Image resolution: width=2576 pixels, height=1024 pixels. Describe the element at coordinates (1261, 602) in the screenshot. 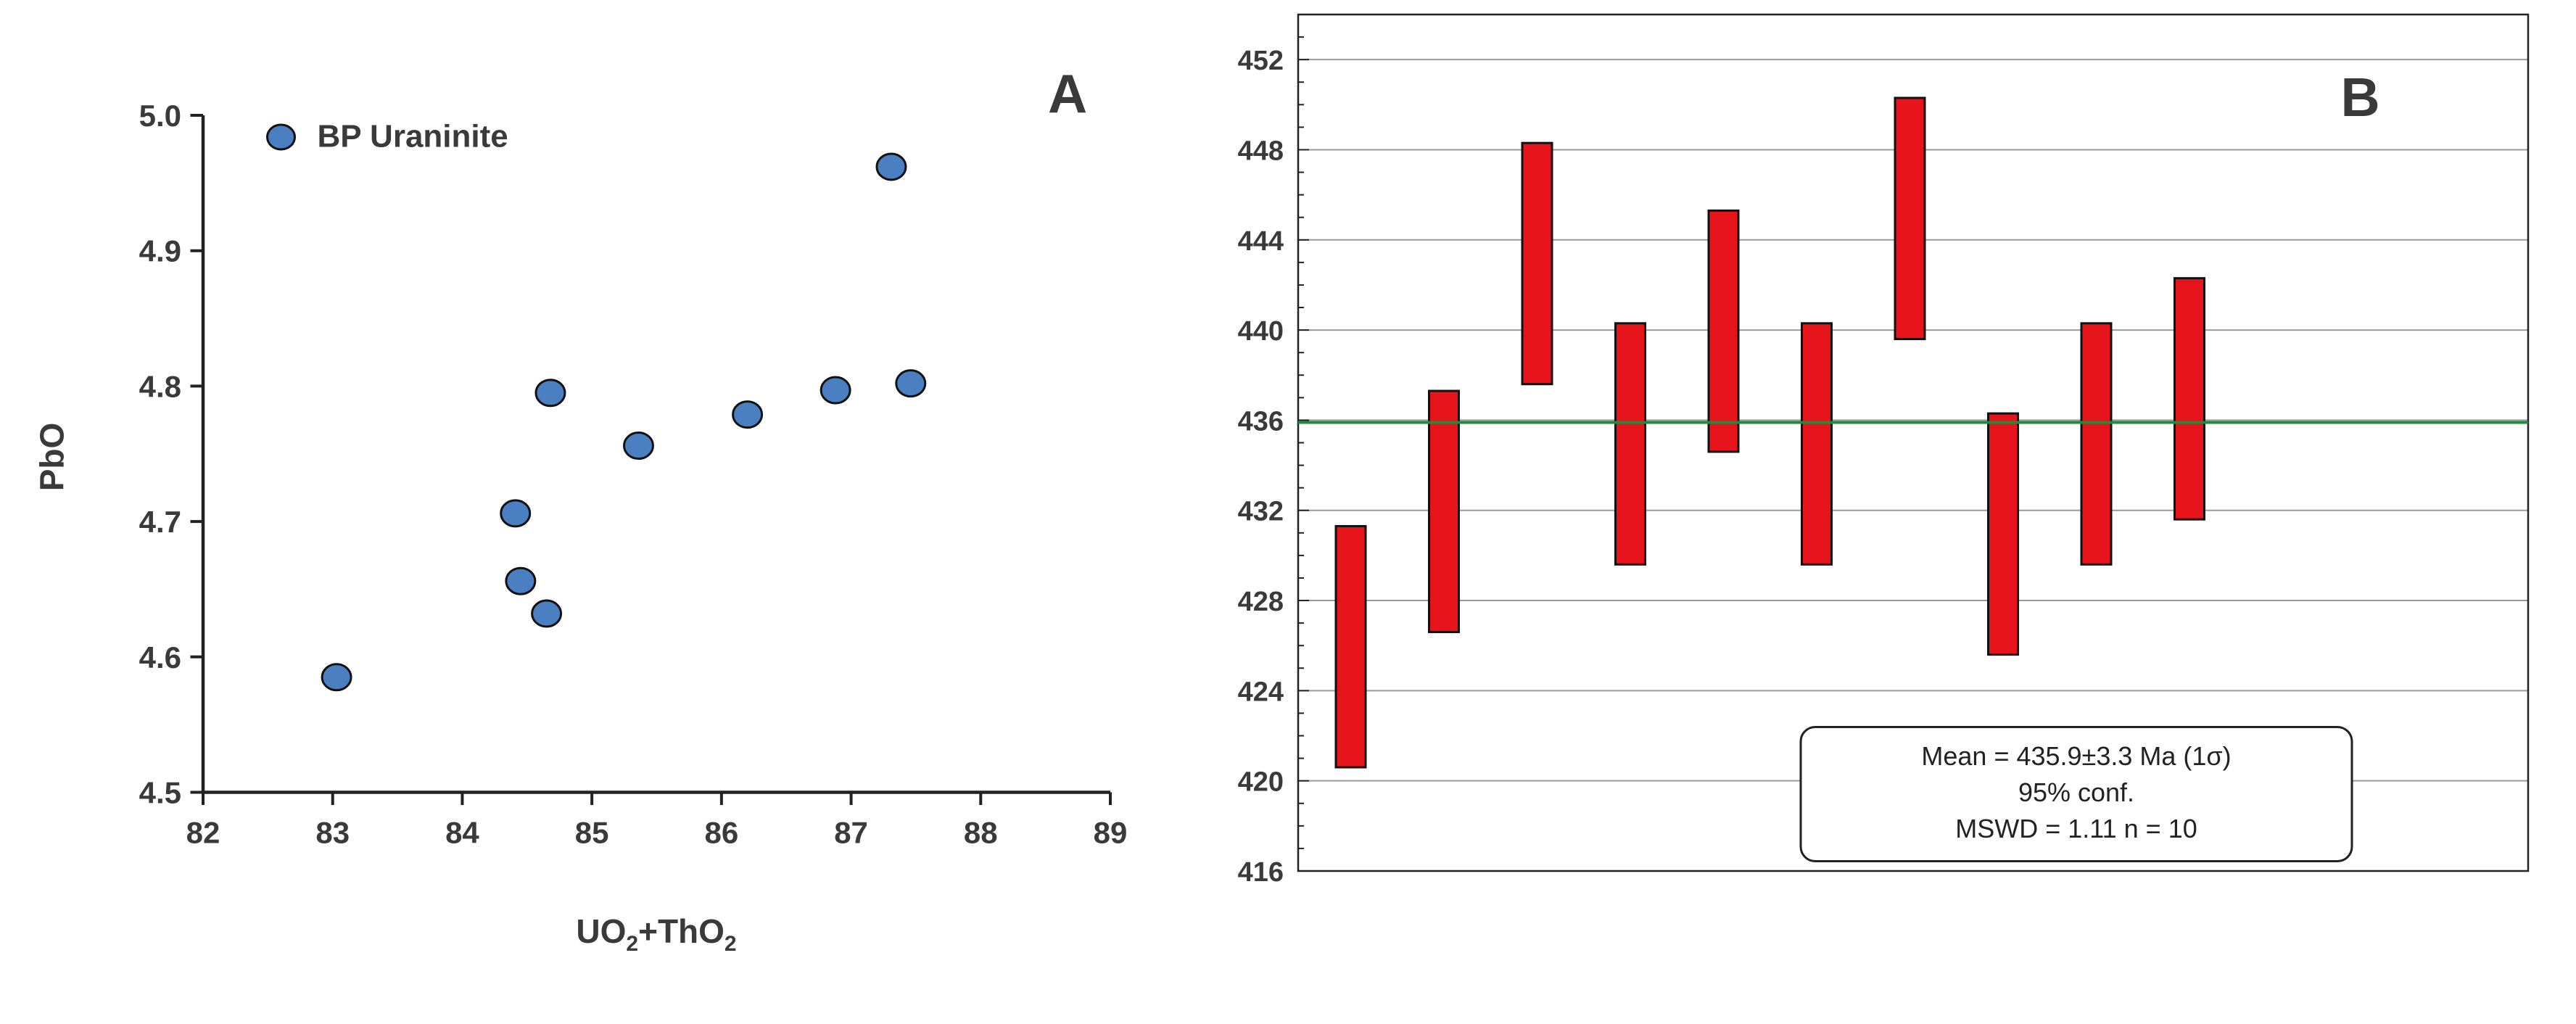

I see `y-tick-label: 428` at that location.